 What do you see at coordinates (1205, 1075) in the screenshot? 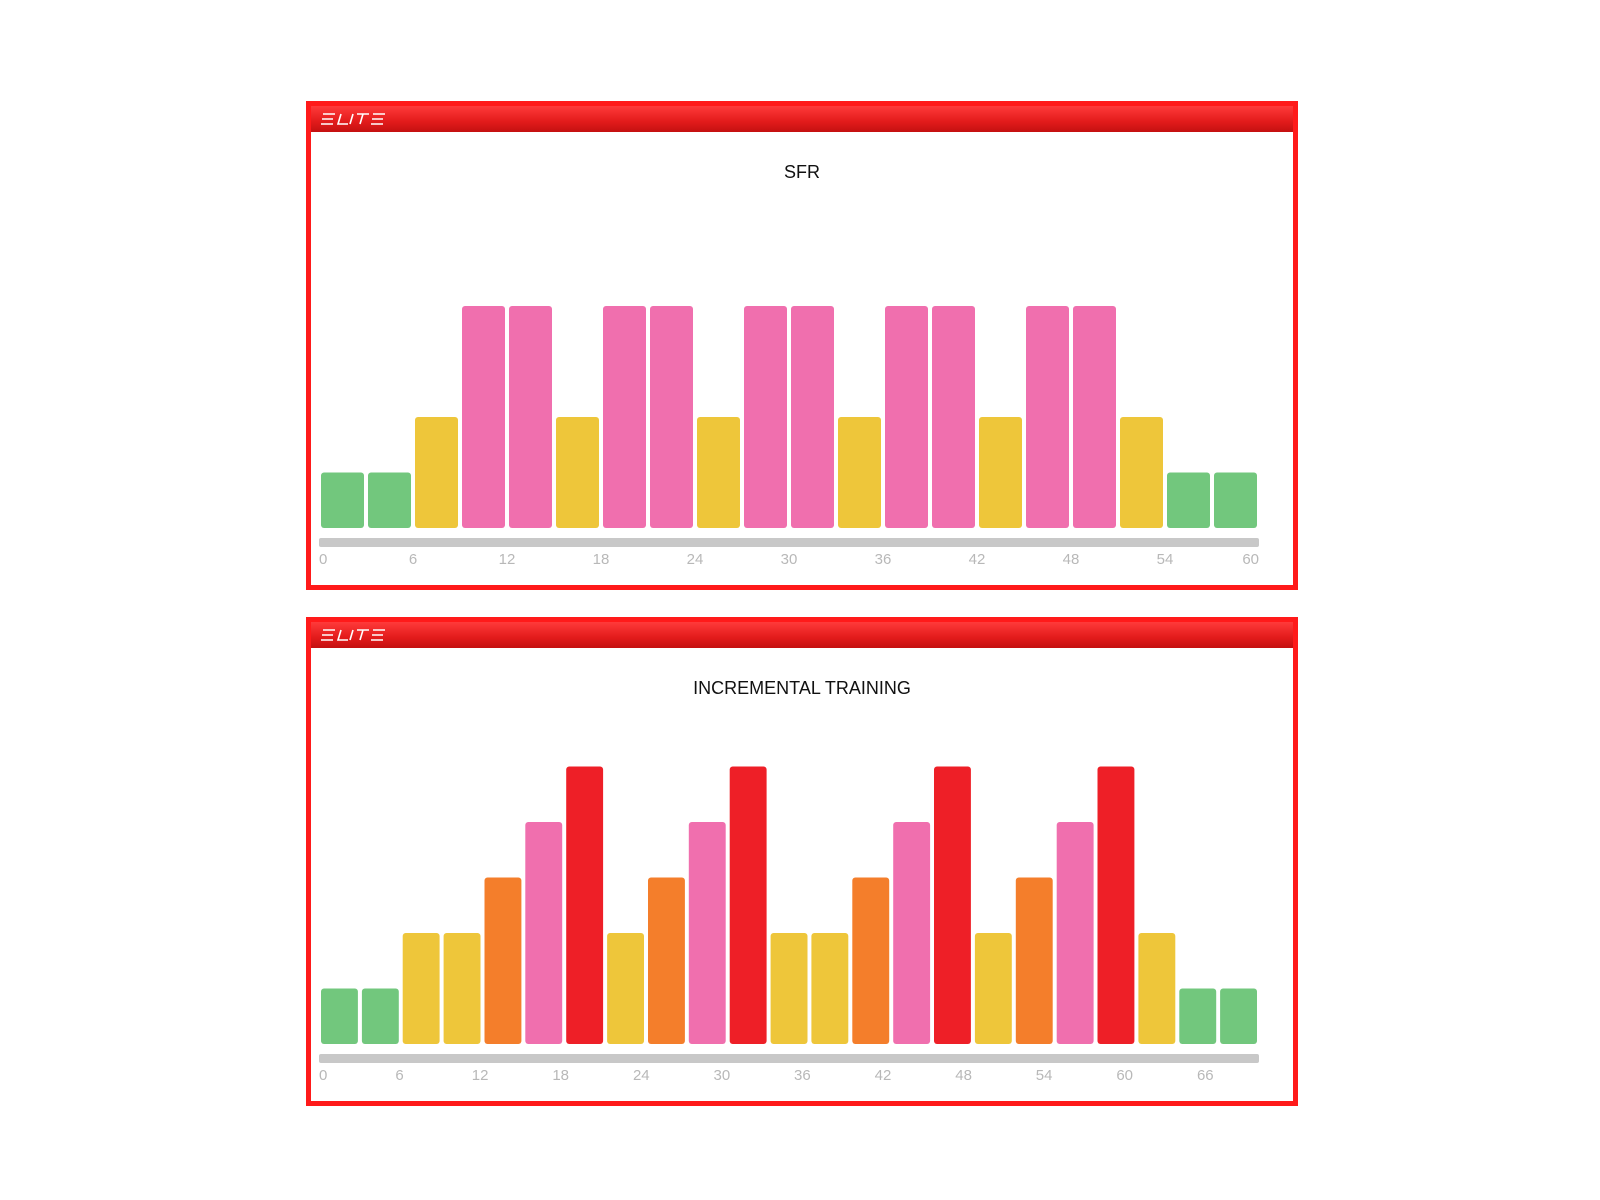
I see `x-tick-label: 66` at bounding box center [1205, 1075].